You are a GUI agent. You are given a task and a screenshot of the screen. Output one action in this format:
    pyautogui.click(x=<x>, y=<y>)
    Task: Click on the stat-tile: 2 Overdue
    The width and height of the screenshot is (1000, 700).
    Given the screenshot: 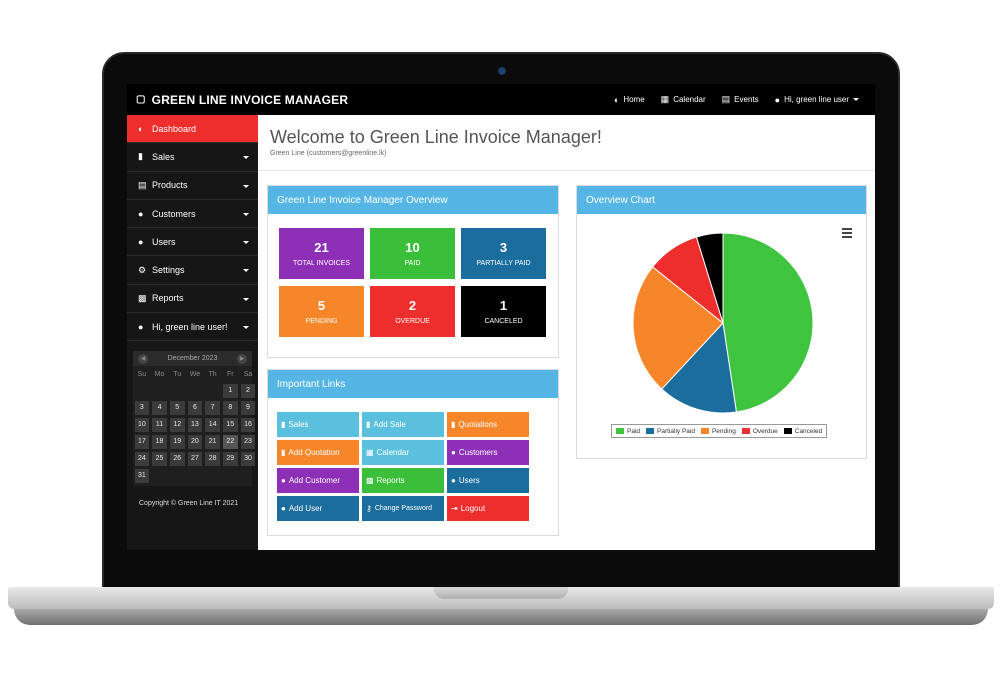 What is the action you would take?
    pyautogui.click(x=412, y=311)
    